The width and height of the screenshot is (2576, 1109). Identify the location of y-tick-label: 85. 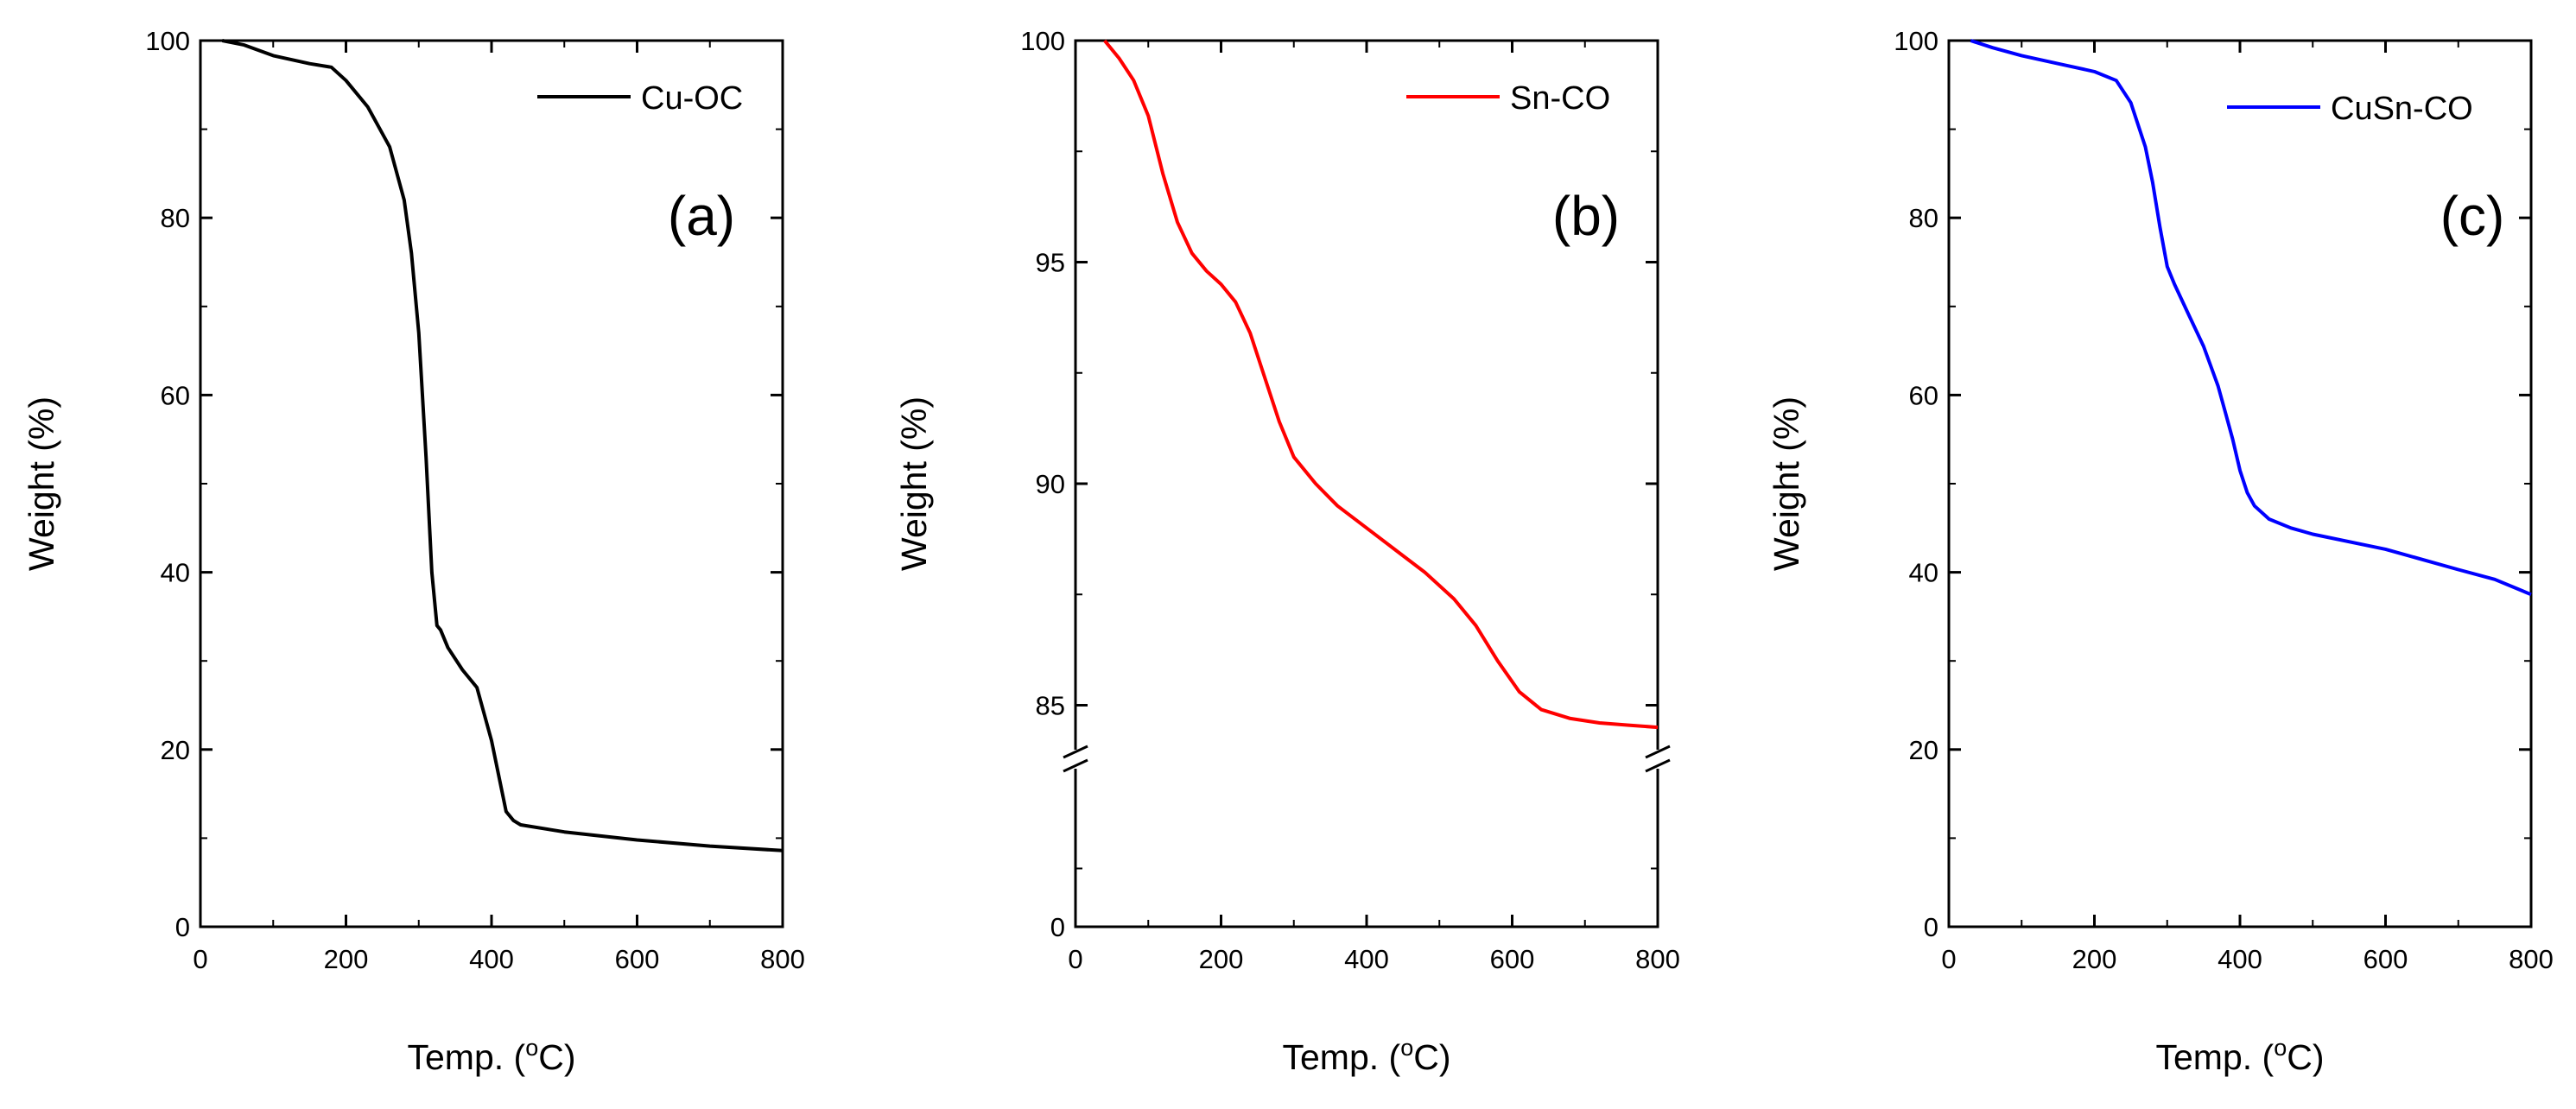
(1050, 706).